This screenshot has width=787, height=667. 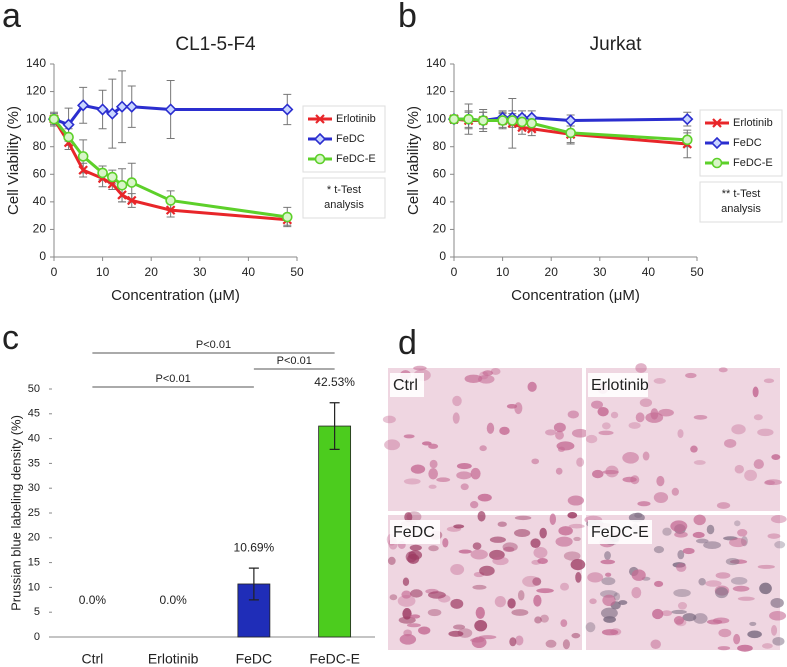 What do you see at coordinates (503, 272) in the screenshot?
I see `x-tick-label: 10` at bounding box center [503, 272].